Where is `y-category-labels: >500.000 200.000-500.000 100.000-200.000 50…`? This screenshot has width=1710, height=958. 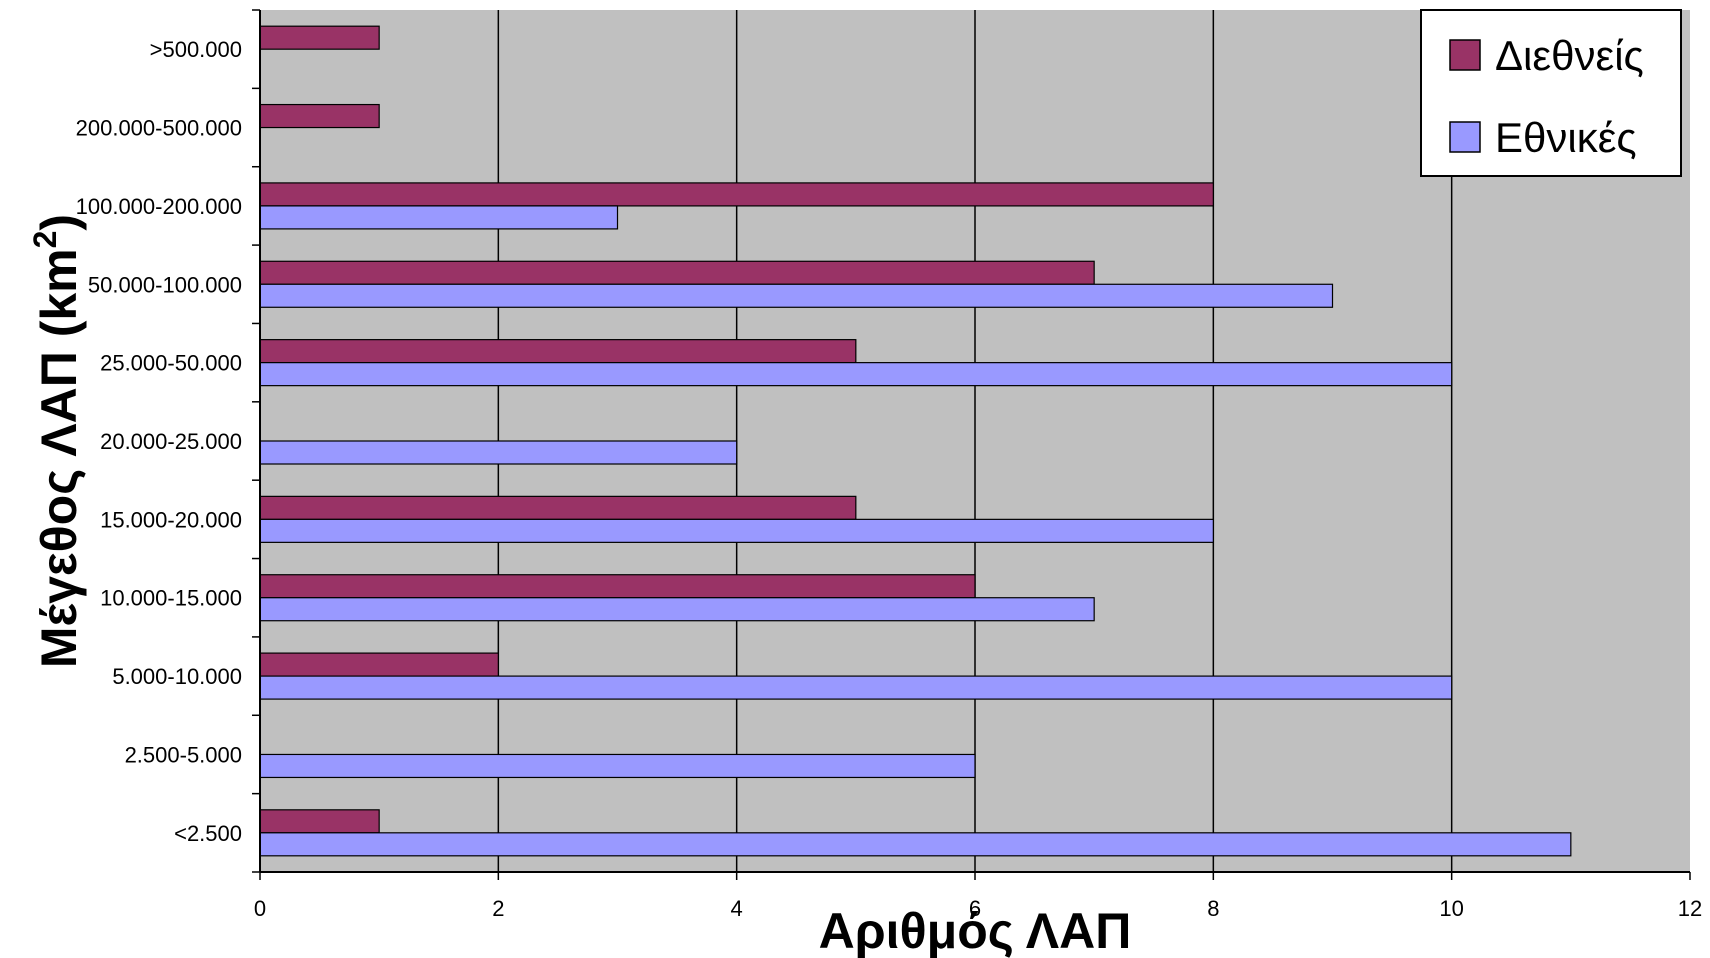 y-category-labels: >500.000 200.000-500.000 100.000-200.000 50… is located at coordinates (159, 441).